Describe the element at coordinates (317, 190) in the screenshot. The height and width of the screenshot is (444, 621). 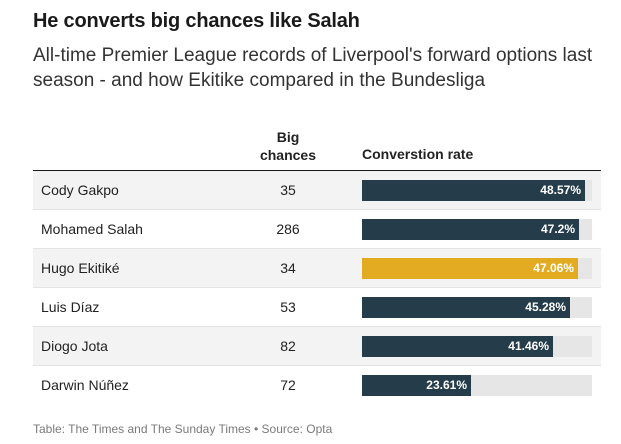
I see `table-row: Cody Gakpo 35 48.57%` at that location.